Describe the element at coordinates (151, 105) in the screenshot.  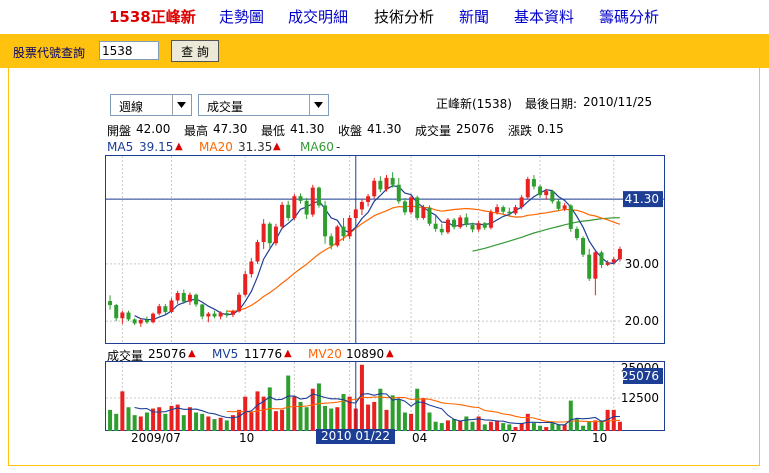
I see `period-select: 週線` at that location.